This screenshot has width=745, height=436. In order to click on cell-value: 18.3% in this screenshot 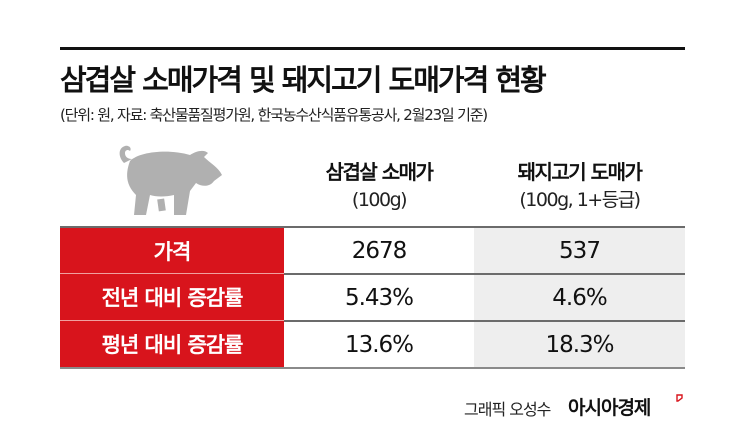, I will do `click(579, 344)`.